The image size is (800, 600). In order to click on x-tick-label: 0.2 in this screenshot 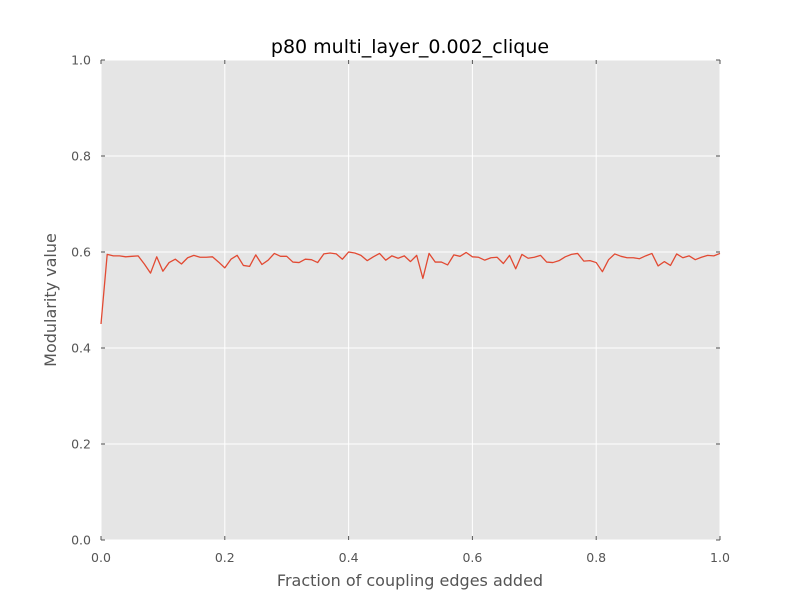, I will do `click(225, 557)`.